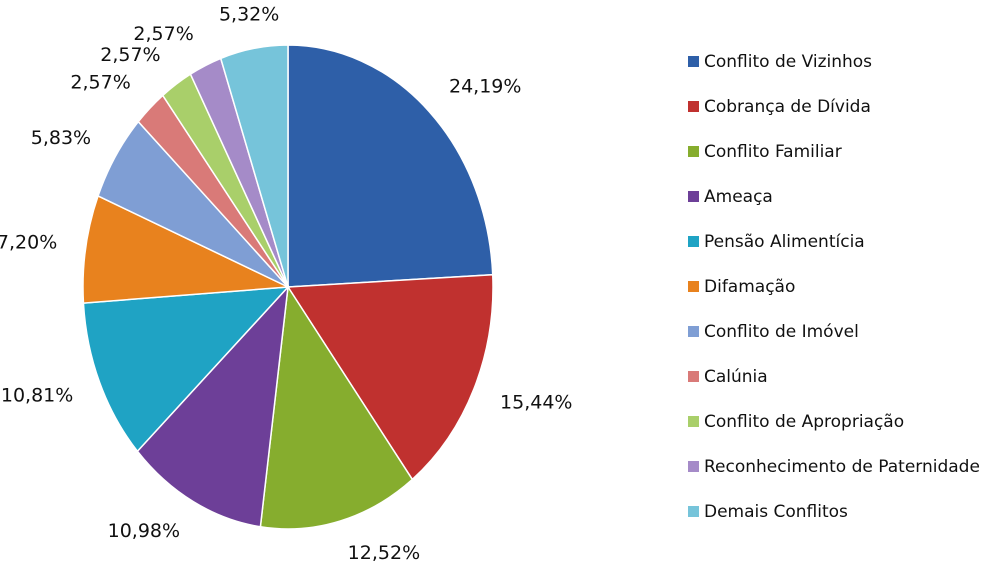 The width and height of the screenshot is (1008, 569). Describe the element at coordinates (485, 87) in the screenshot. I see `value-label: 24,19%` at that location.